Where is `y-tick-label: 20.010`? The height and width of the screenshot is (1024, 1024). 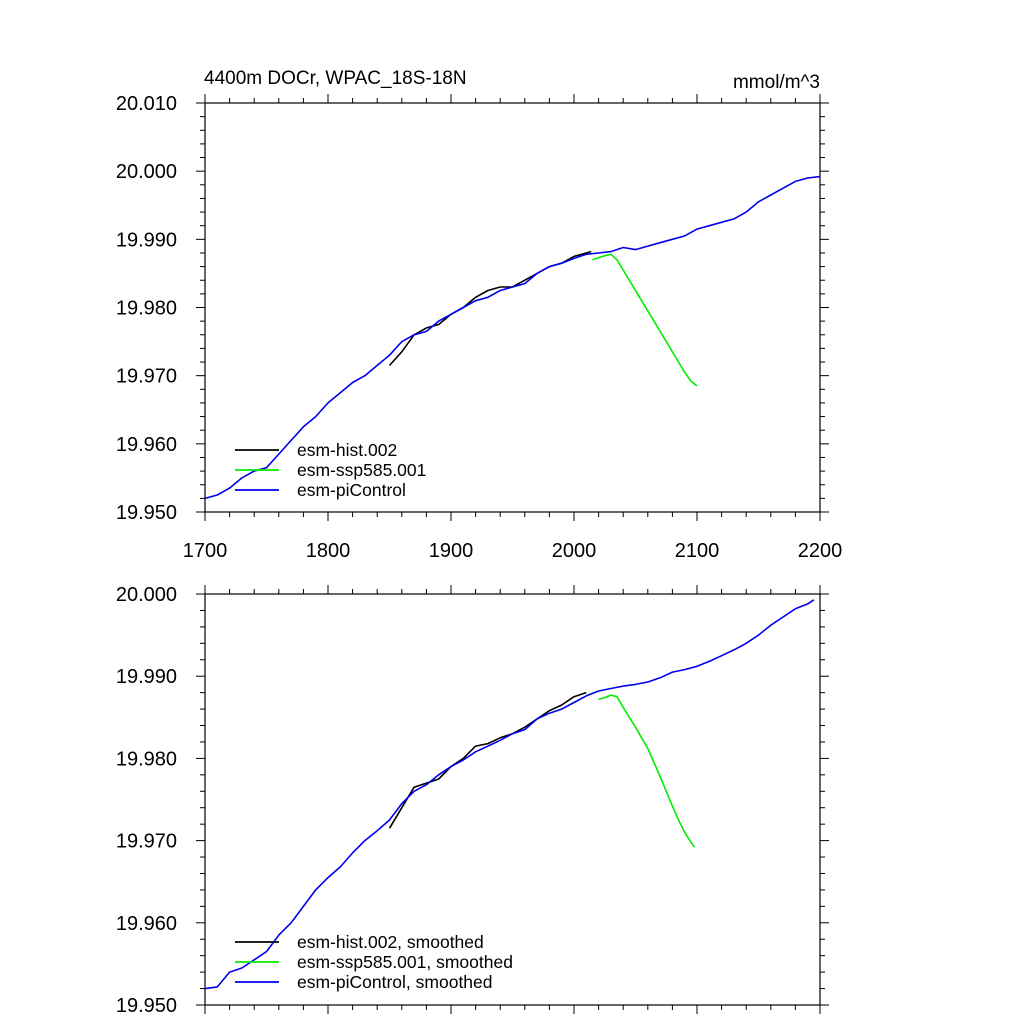
y-tick-label: 20.010 is located at coordinates (146, 104).